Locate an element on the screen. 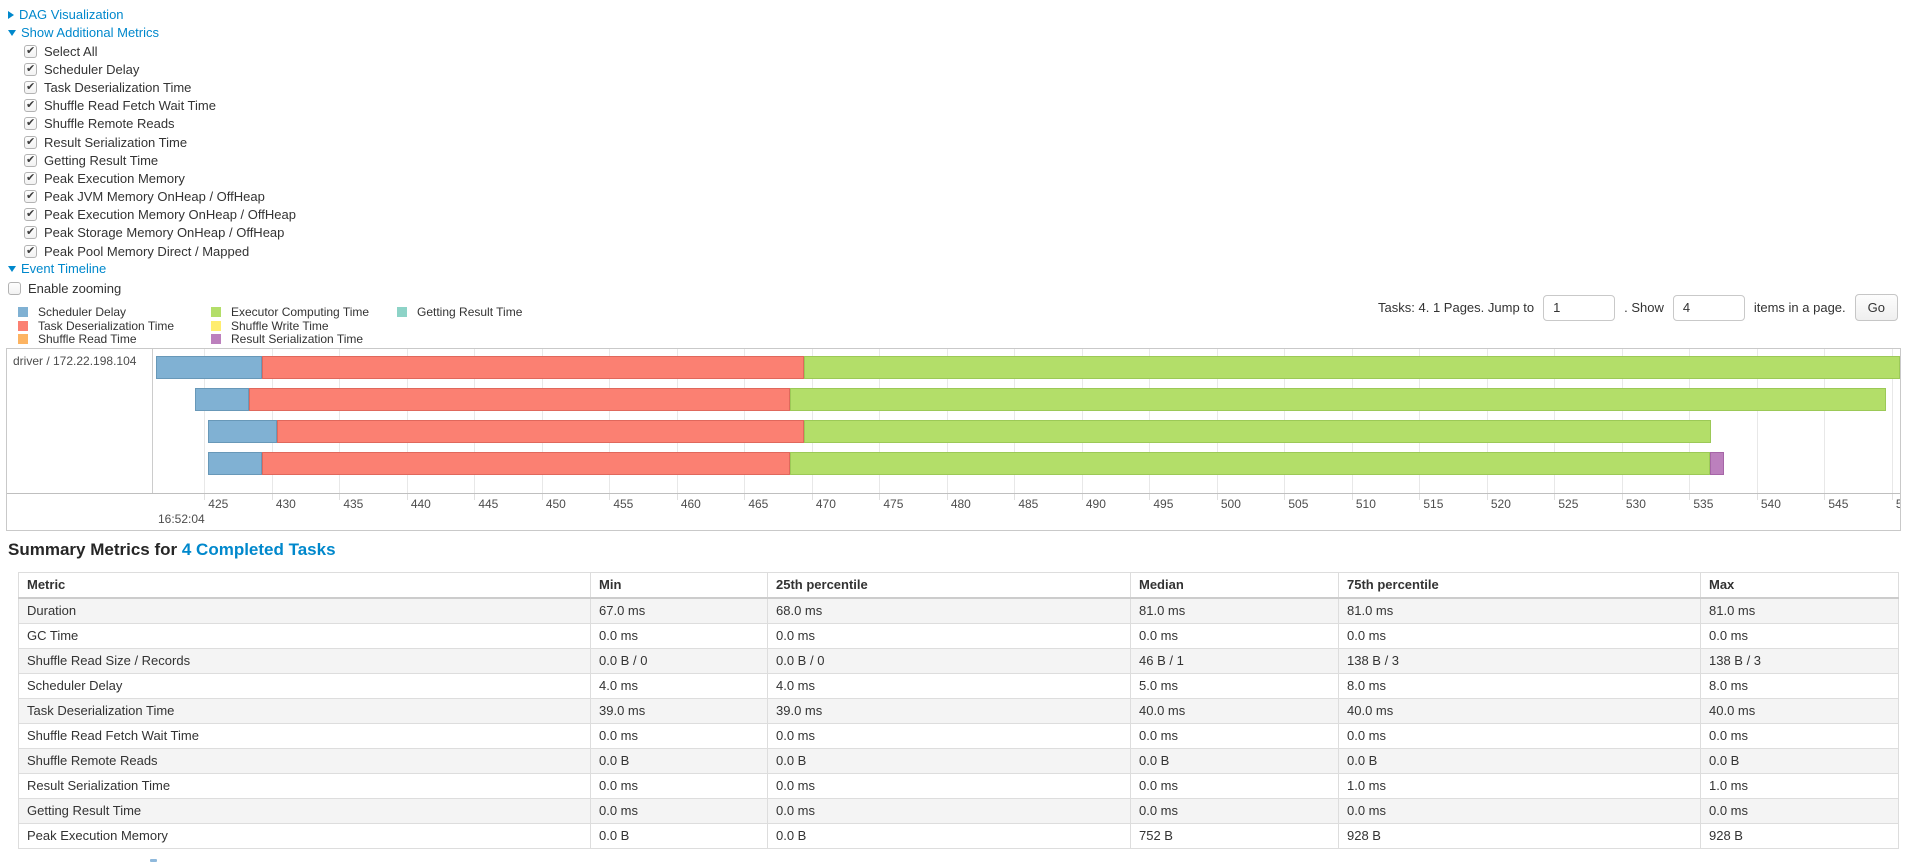  metric-checkbox-label: Peak Pool Memory Direct / Mapped is located at coordinates (147, 251).